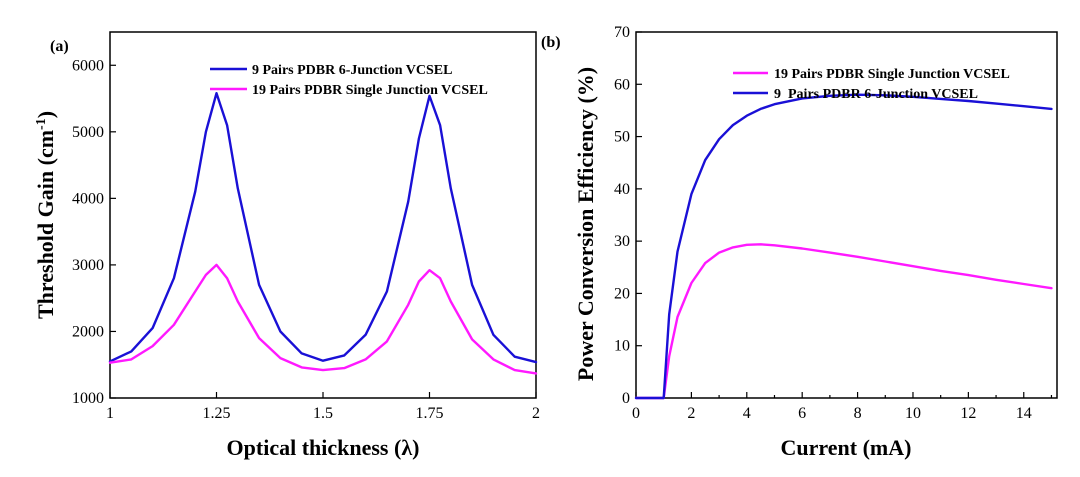 The height and width of the screenshot is (477, 1080). Describe the element at coordinates (323, 413) in the screenshot. I see `x-tick-label-a-2: 1.5` at that location.